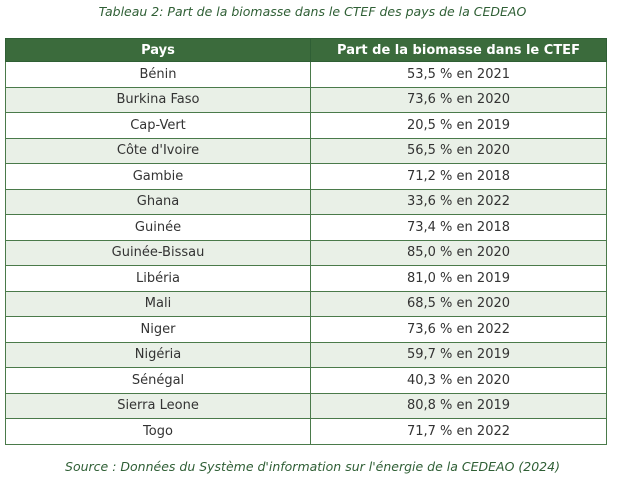 The image size is (625, 479). Describe the element at coordinates (158, 50) in the screenshot. I see `header-country: Pays` at that location.